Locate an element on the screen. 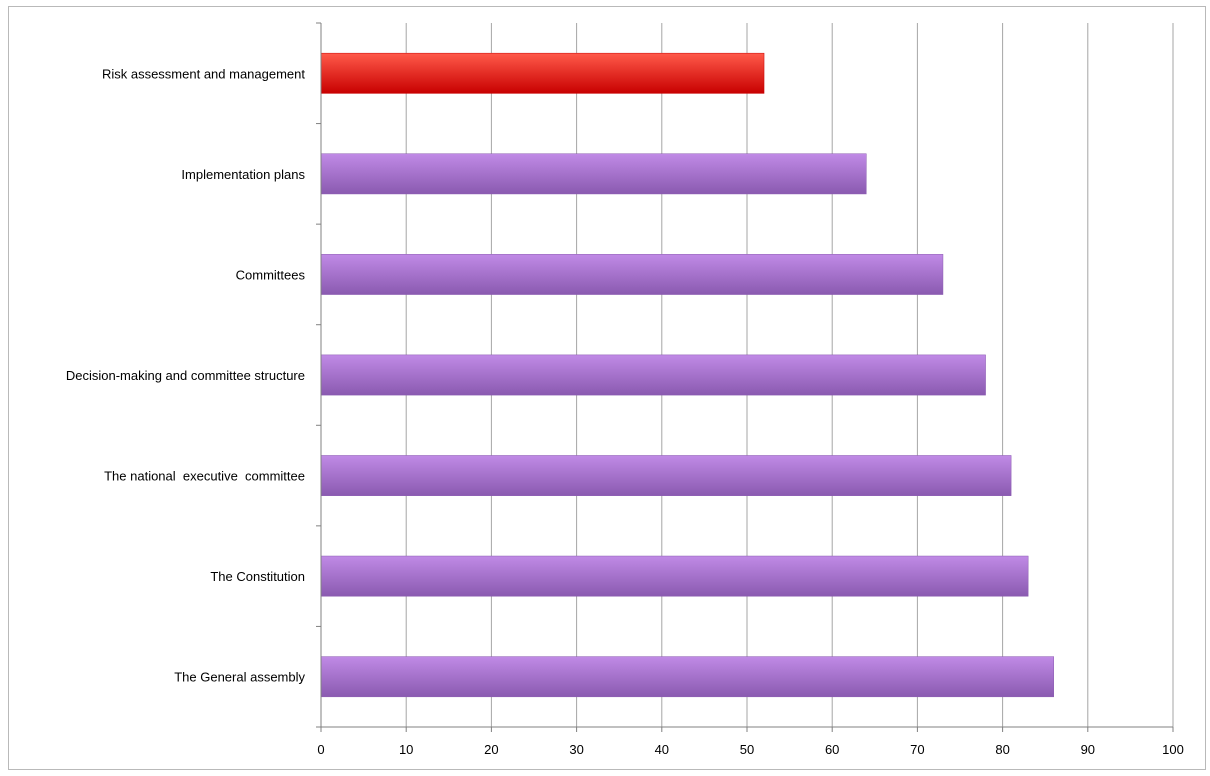  bar-highlight is located at coordinates (542, 73).